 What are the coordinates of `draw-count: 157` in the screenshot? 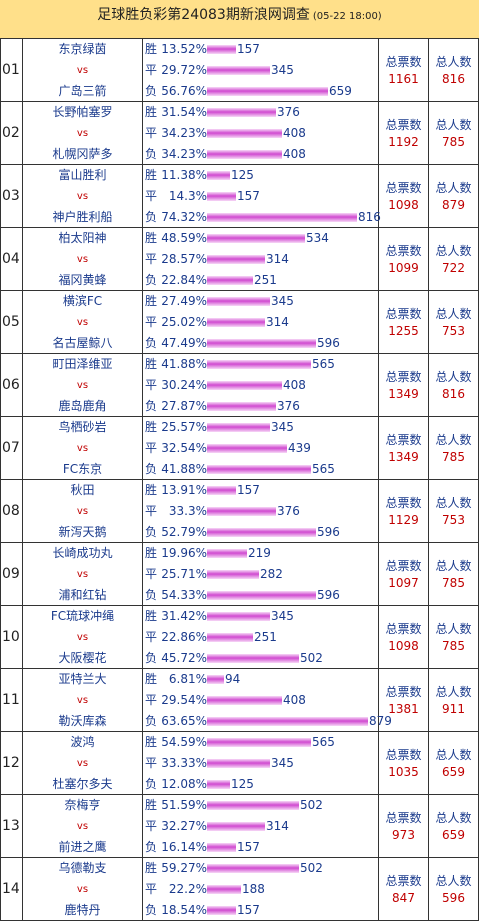 It's located at (248, 196).